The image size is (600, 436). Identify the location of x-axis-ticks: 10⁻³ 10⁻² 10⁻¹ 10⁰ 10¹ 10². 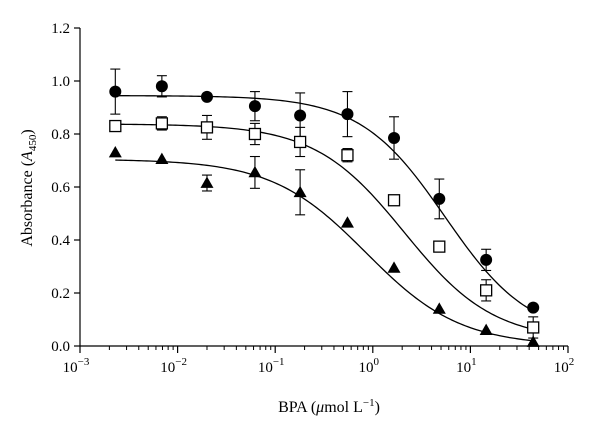
(319, 361).